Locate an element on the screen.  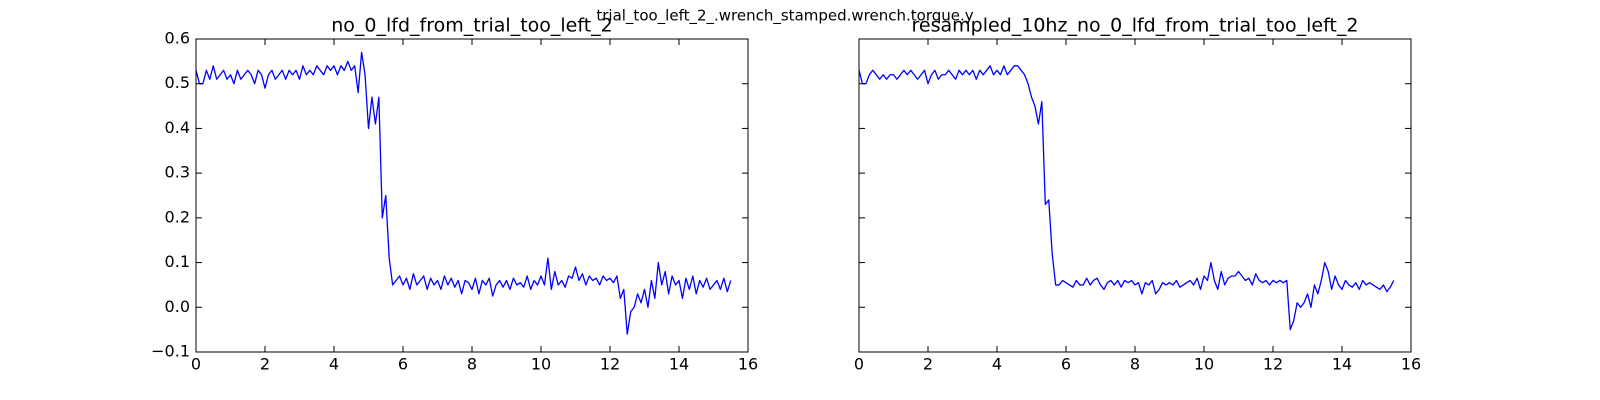
y-tick-label: 0.6 is located at coordinates (177, 38).